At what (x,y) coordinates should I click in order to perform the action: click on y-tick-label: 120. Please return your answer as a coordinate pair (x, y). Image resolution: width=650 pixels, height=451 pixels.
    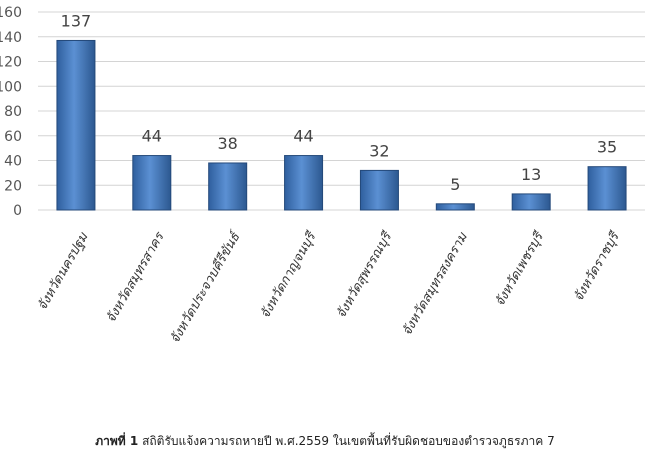
    Looking at the image, I should click on (11, 63).